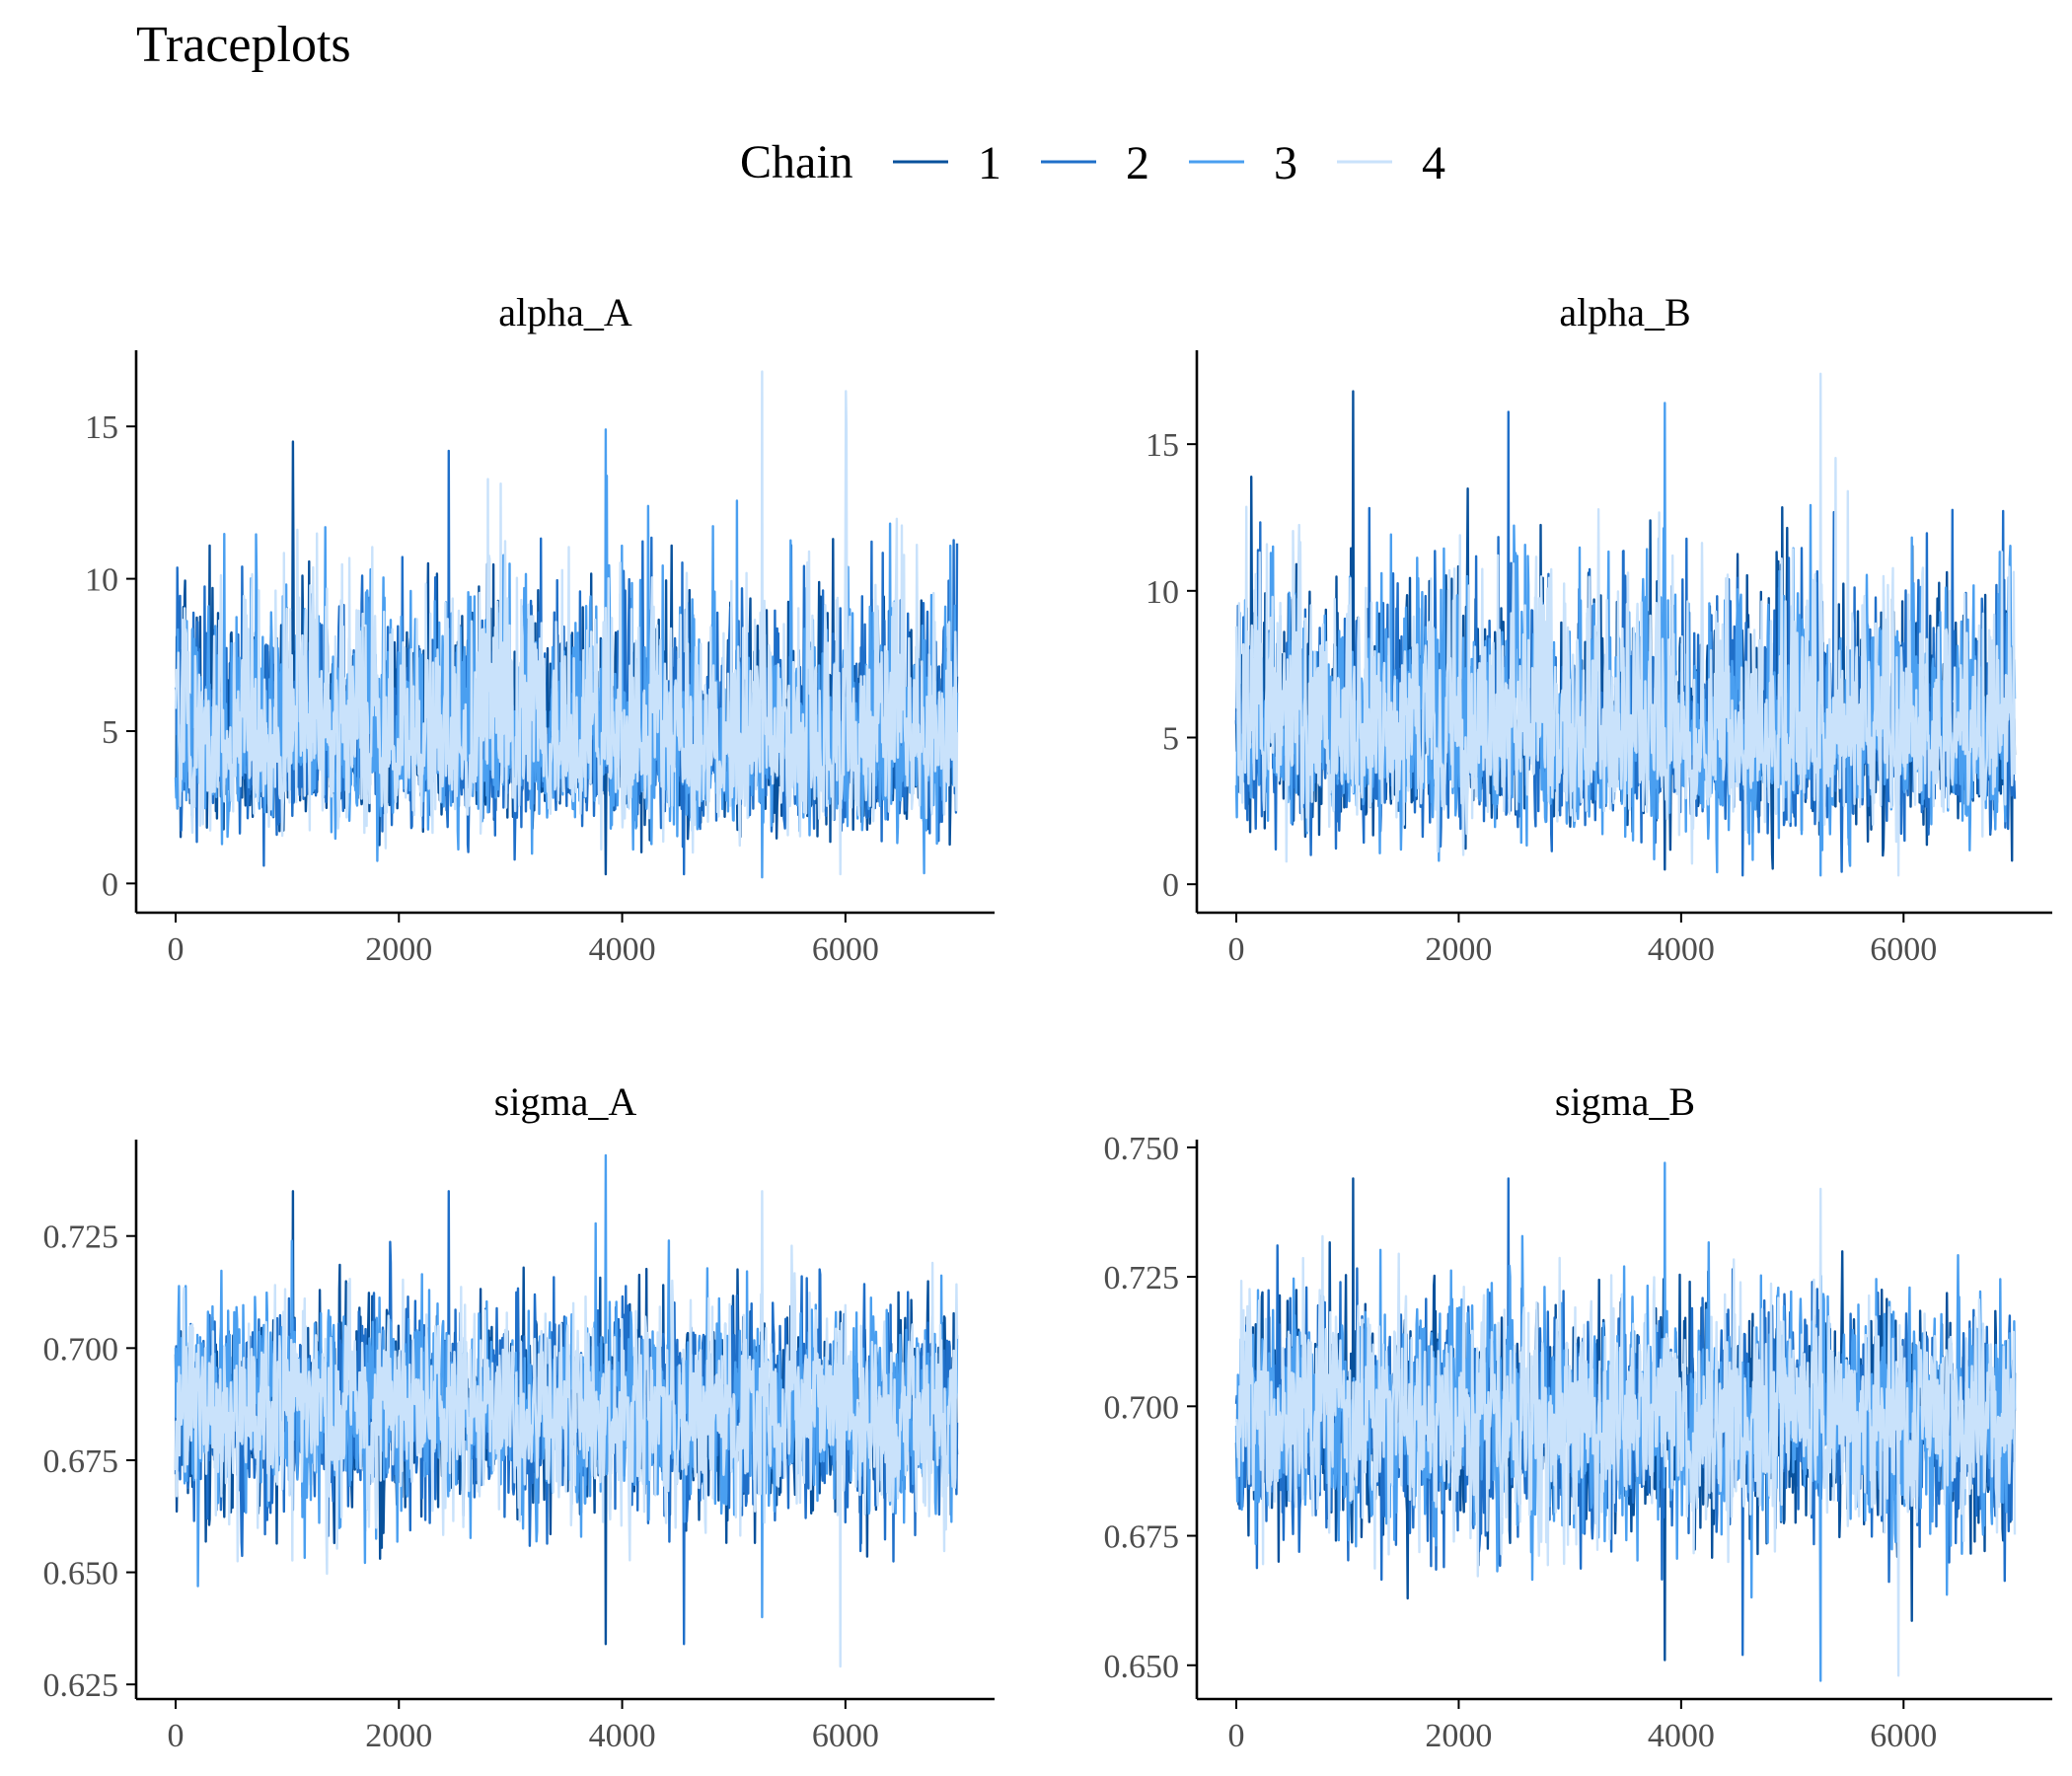  I want to click on y-tick-label: 0.750, so click(1142, 1149).